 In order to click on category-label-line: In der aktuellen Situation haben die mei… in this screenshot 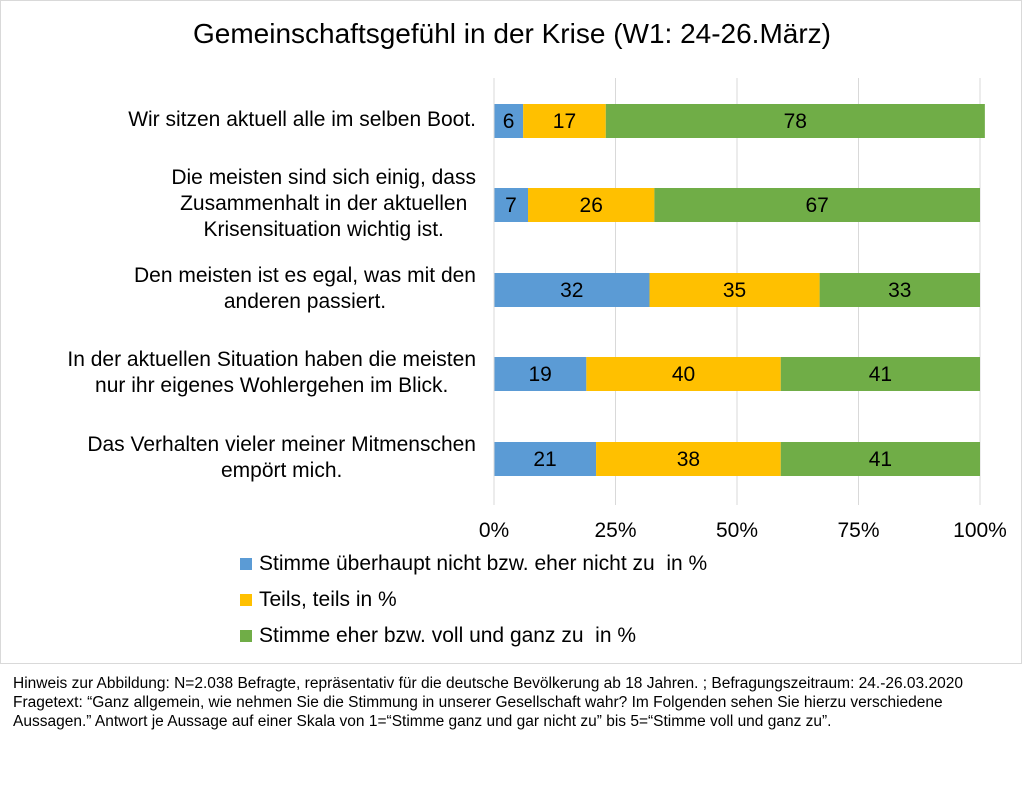, I will do `click(271, 359)`.